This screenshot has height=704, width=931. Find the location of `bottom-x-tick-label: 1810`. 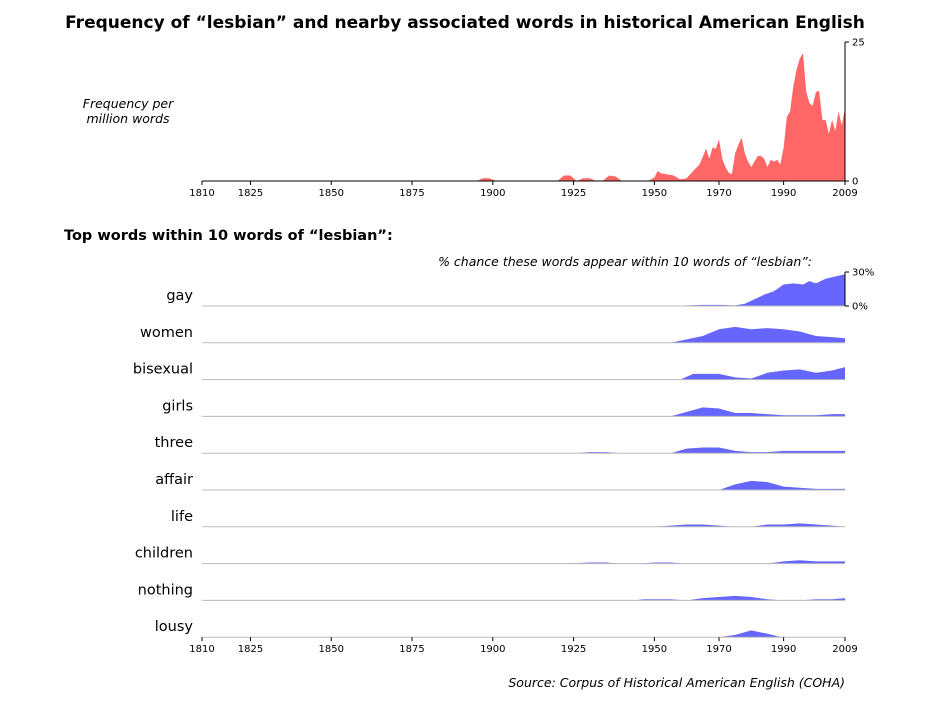

bottom-x-tick-label: 1810 is located at coordinates (201, 649).